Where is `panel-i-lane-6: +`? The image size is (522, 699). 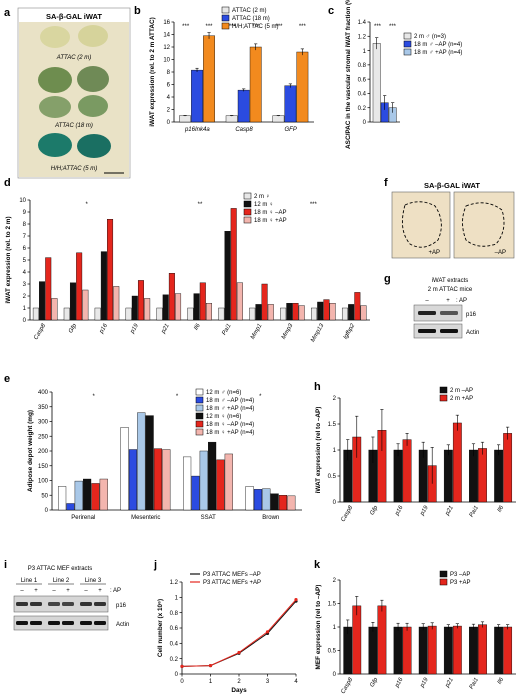 panel-i-lane-6: + is located at coordinates (100, 591).